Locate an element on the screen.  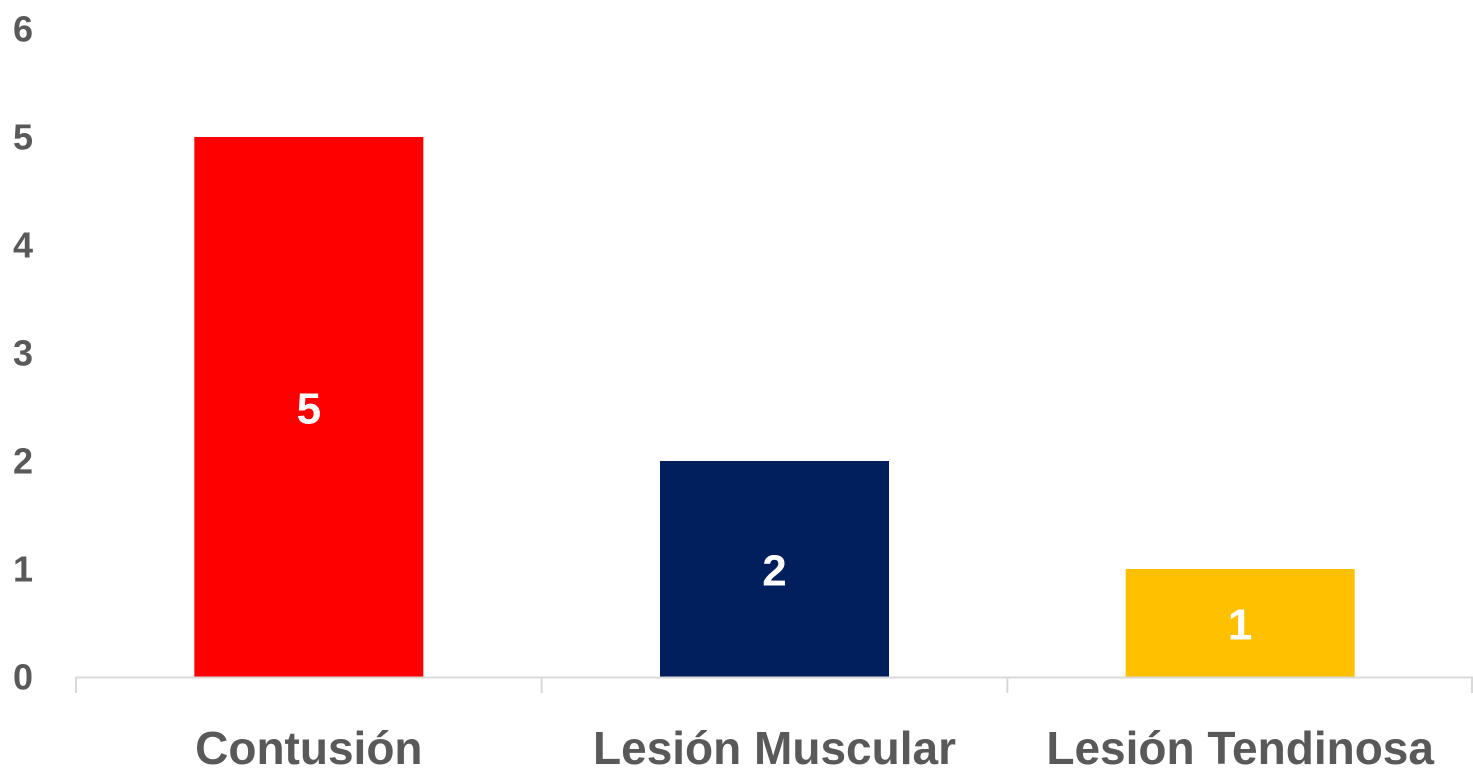
x-category-label: Lesión Tendinosa is located at coordinates (1240, 746).